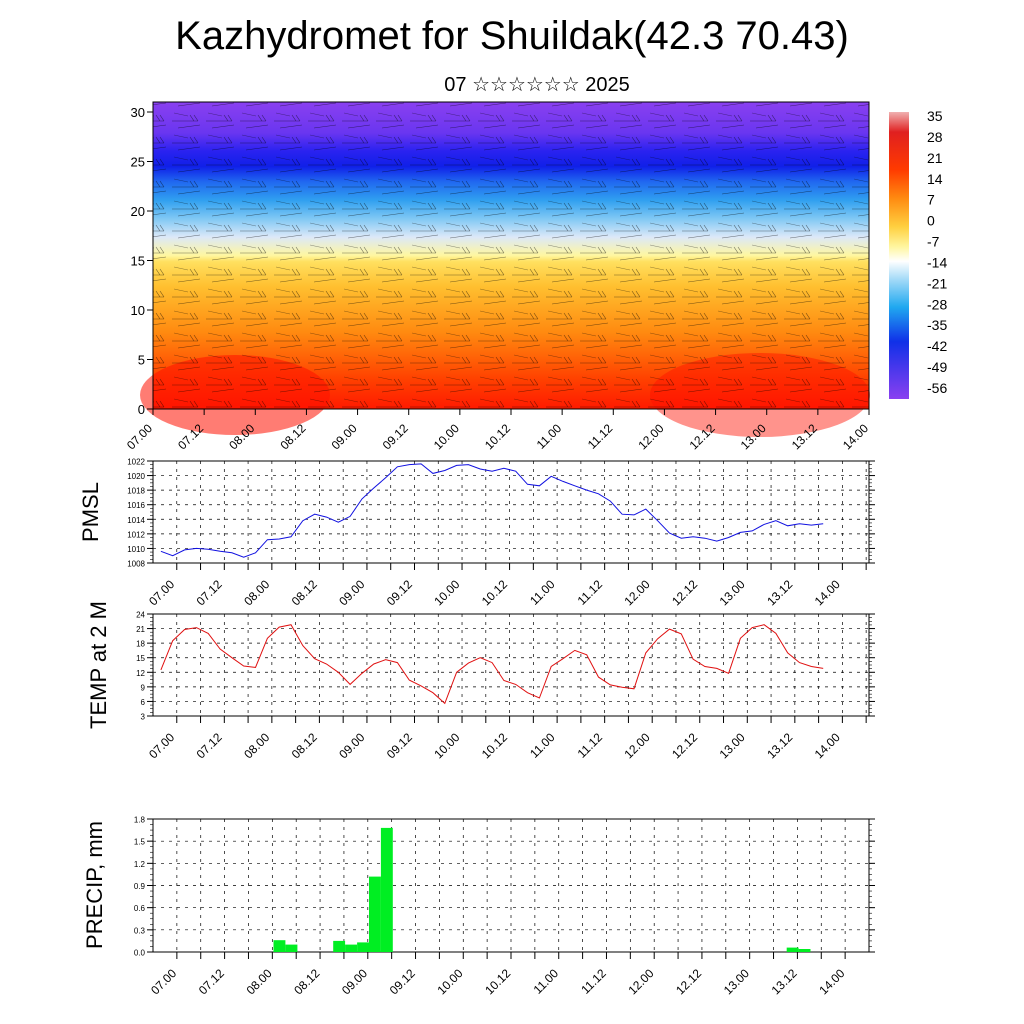 The height and width of the screenshot is (1024, 1024). I want to click on y-tick-label: 20, so click(138, 211).